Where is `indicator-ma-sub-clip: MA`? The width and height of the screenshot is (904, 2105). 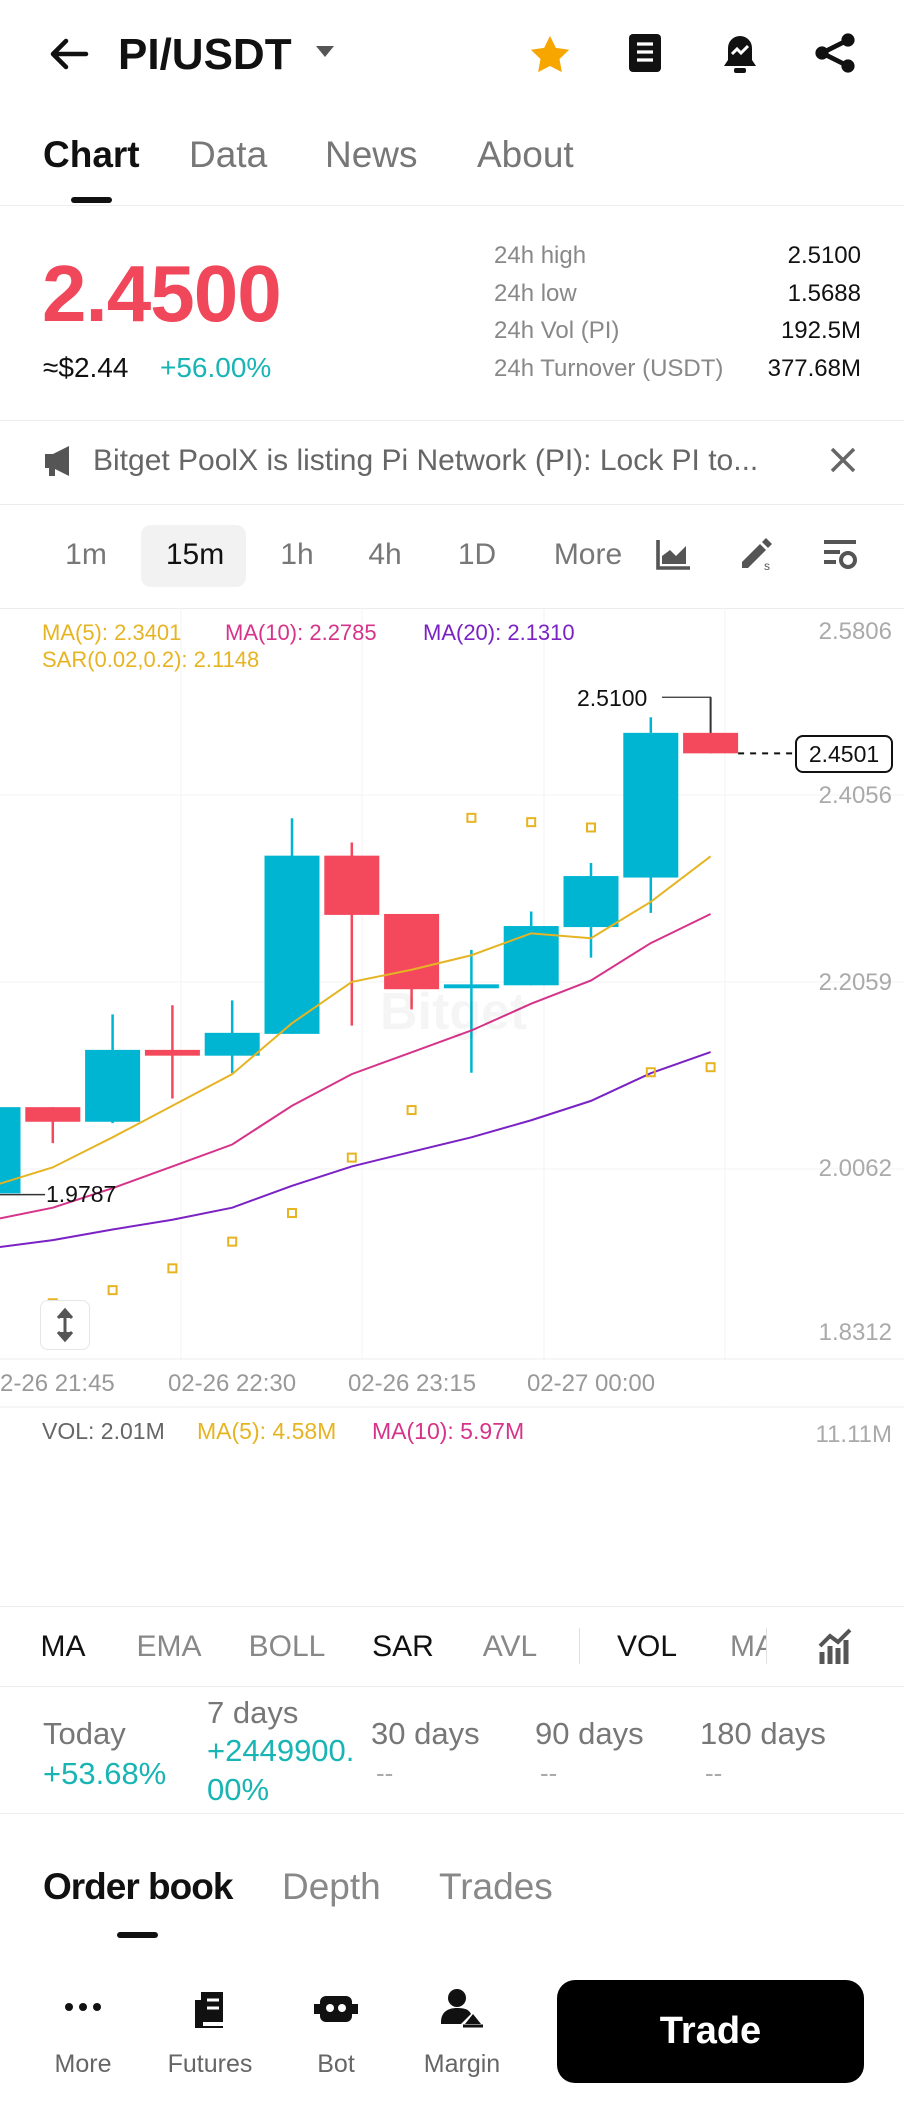 indicator-ma-sub-clip: MA is located at coordinates (747, 1645).